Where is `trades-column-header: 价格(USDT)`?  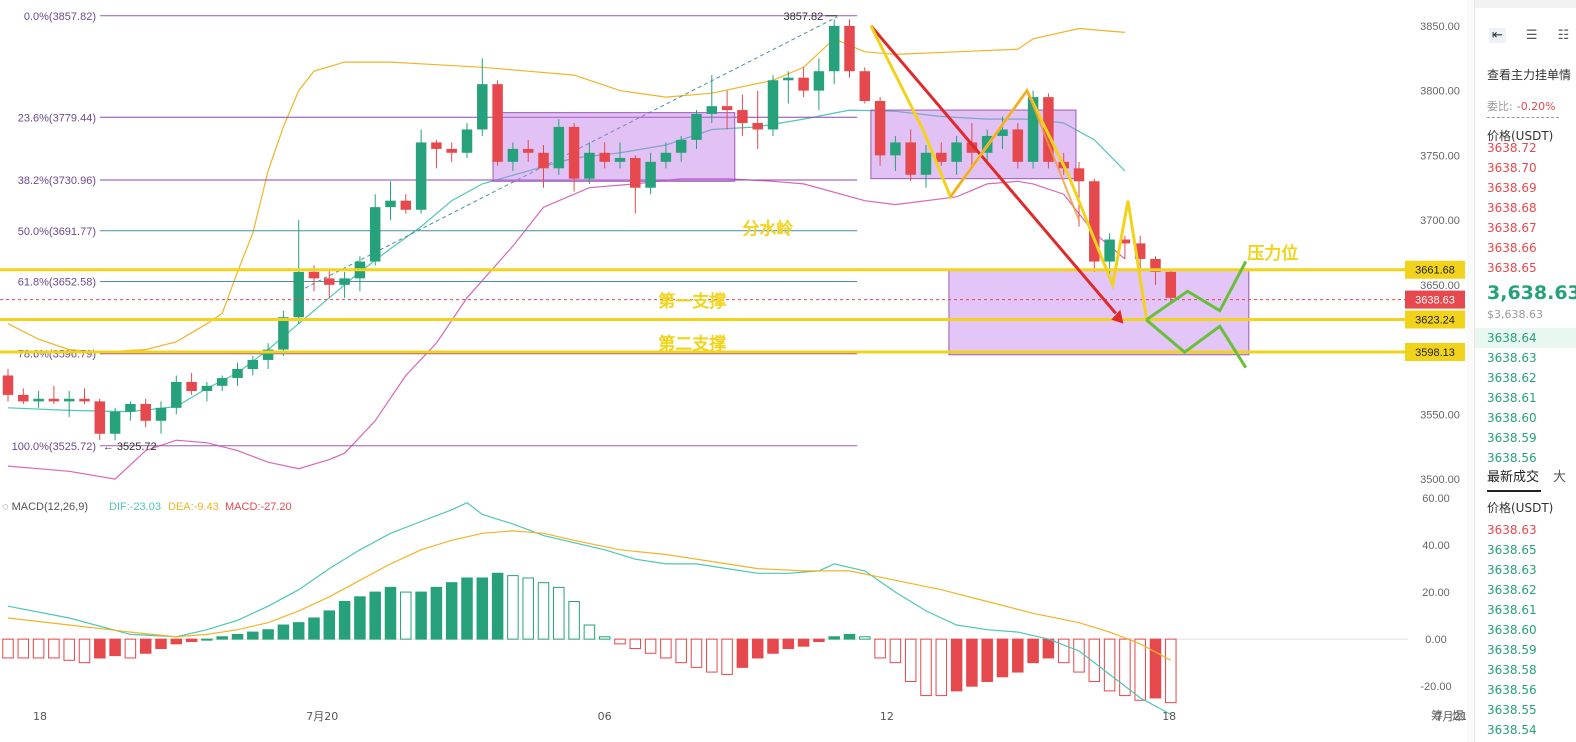 trades-column-header: 价格(USDT) is located at coordinates (1520, 508).